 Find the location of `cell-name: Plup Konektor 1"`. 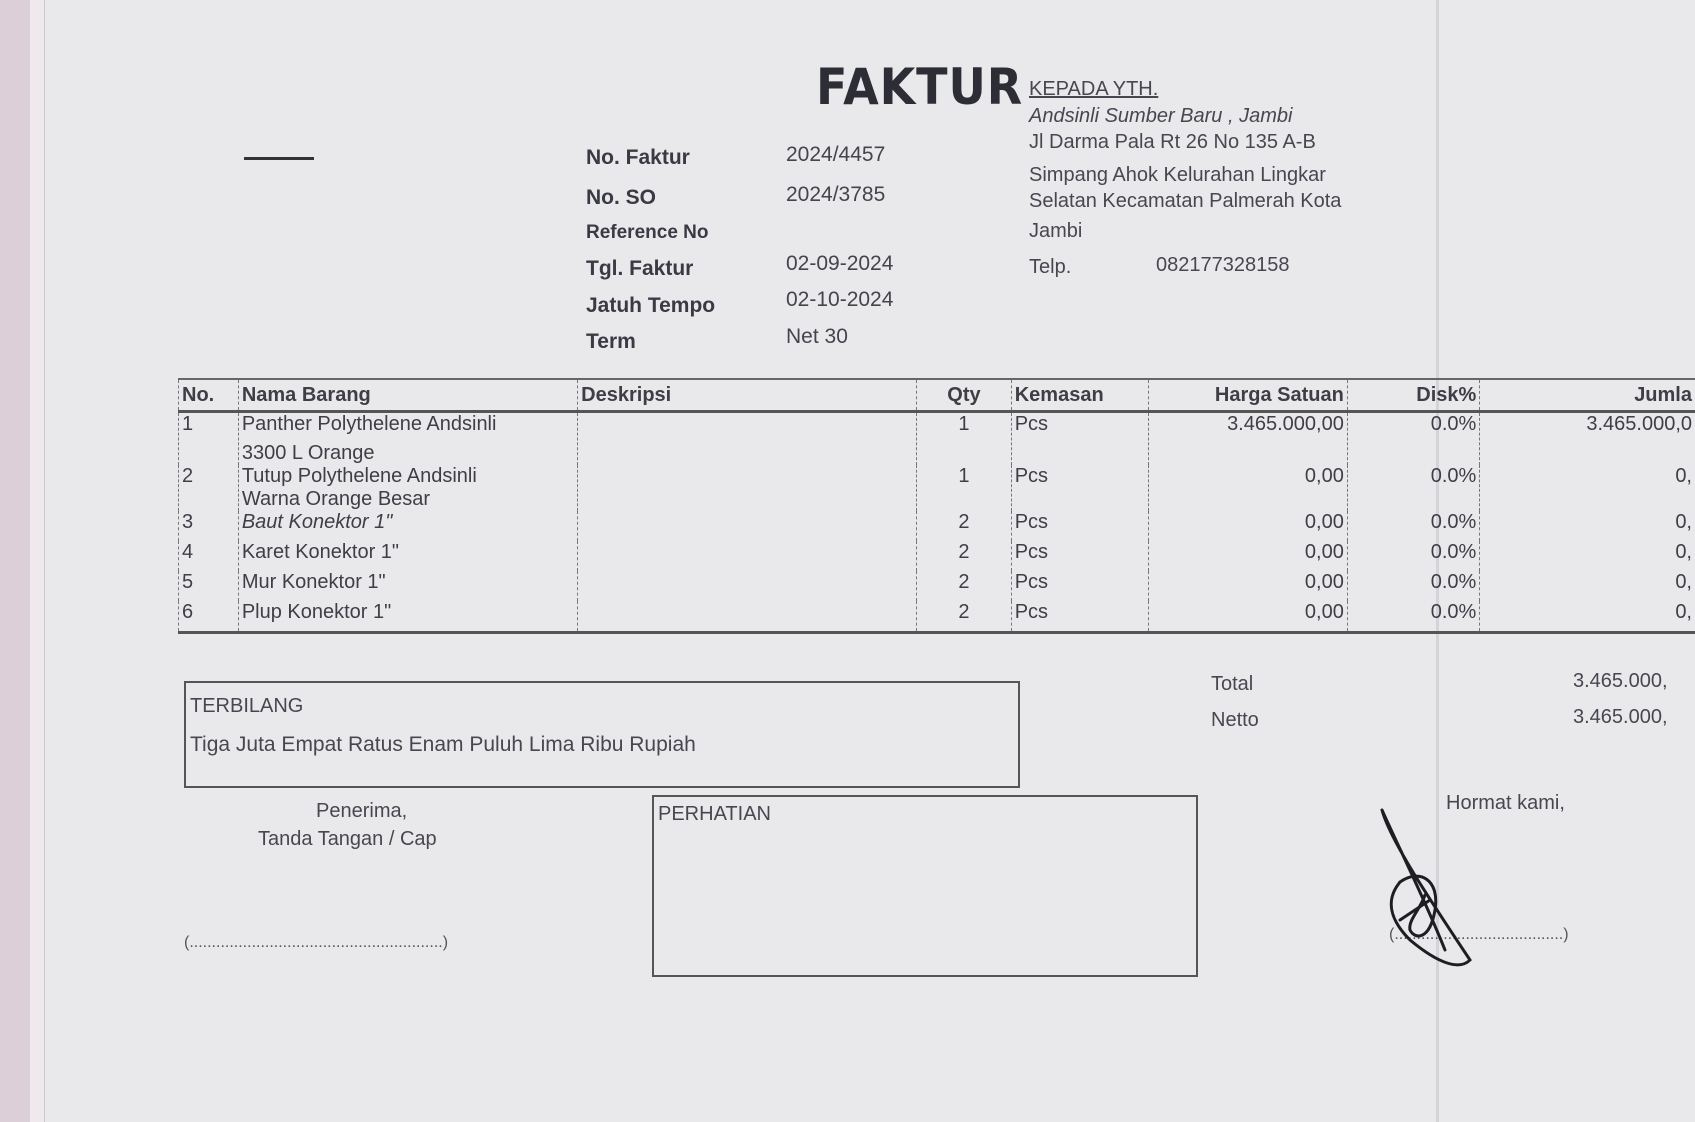

cell-name: Plup Konektor 1" is located at coordinates (407, 617).